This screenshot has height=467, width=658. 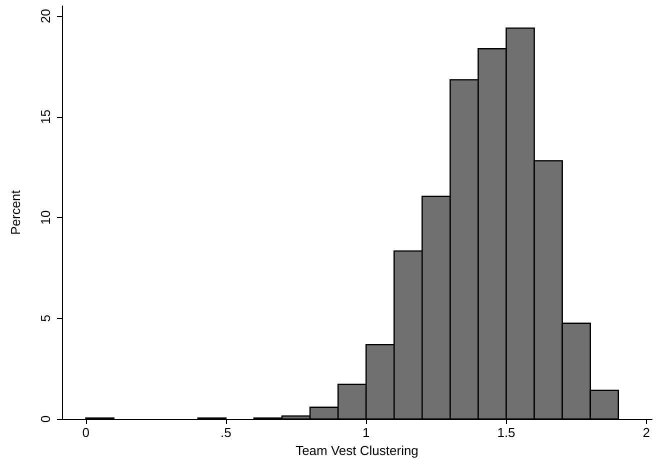 I want to click on x-tick-label: 1, so click(x=366, y=432).